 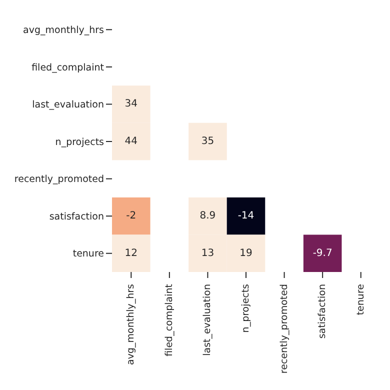 What do you see at coordinates (246, 308) in the screenshot?
I see `x-tick-label: n_projects` at bounding box center [246, 308].